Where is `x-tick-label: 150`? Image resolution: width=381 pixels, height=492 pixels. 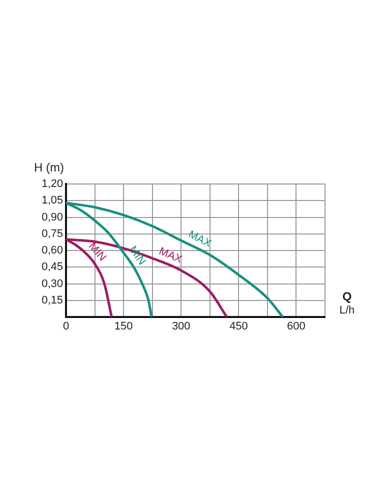 x-tick-label: 150 is located at coordinates (123, 326).